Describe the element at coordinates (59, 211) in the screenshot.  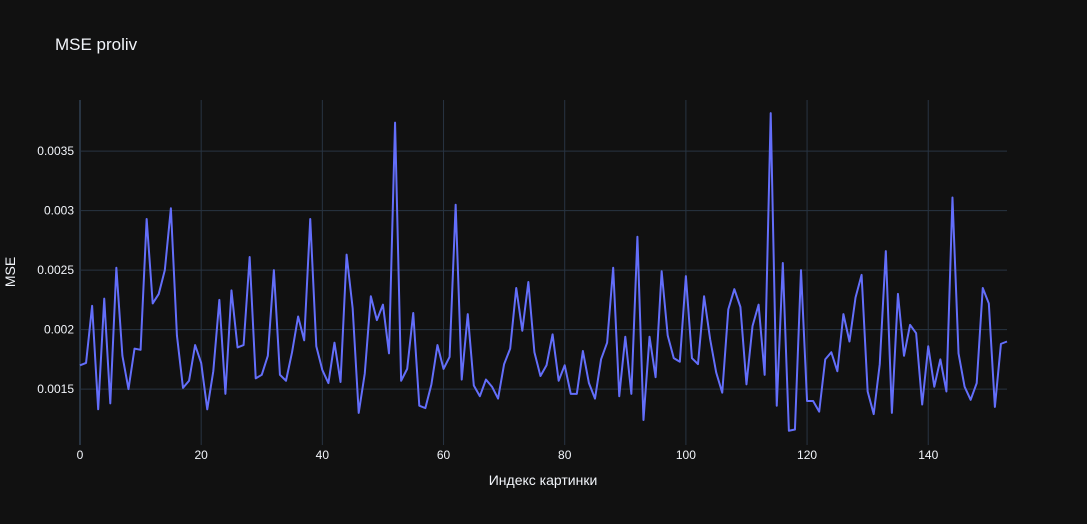
I see `y-tick-label: 0.003` at that location.